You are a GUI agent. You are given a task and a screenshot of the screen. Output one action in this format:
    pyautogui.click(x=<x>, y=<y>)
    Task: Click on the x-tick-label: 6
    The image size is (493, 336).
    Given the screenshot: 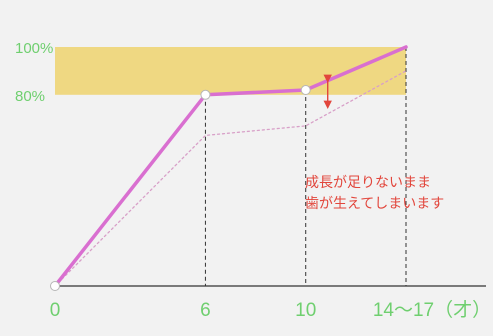 What is the action you would take?
    pyautogui.click(x=205, y=310)
    